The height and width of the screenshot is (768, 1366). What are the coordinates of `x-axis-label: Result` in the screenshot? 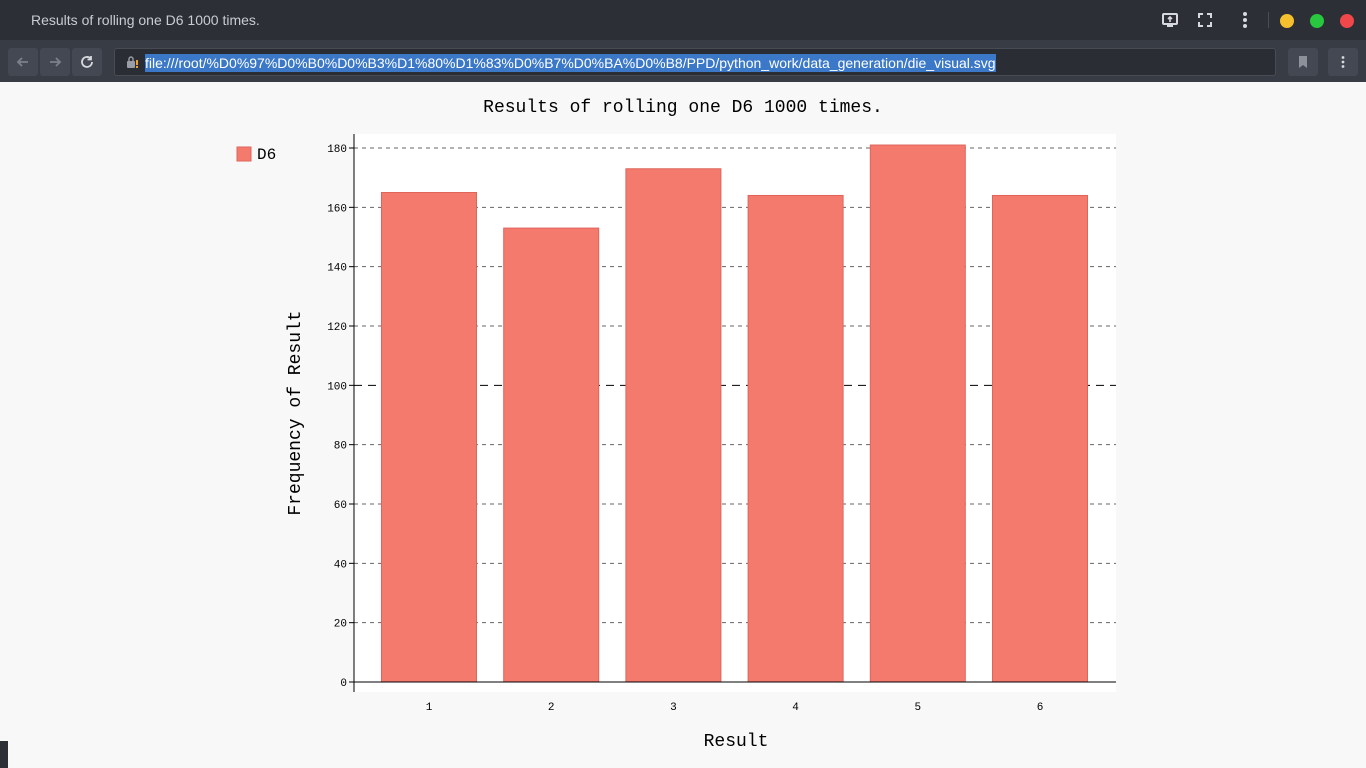 It's located at (736, 742).